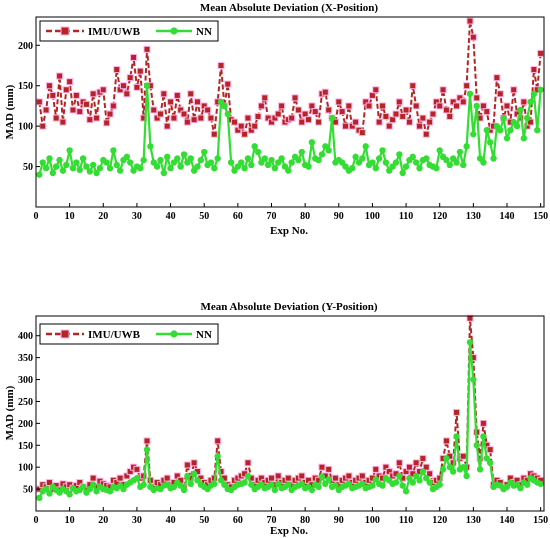 This screenshot has height=538, width=550. What do you see at coordinates (204, 216) in the screenshot?
I see `x-tick-label: 50` at bounding box center [204, 216].